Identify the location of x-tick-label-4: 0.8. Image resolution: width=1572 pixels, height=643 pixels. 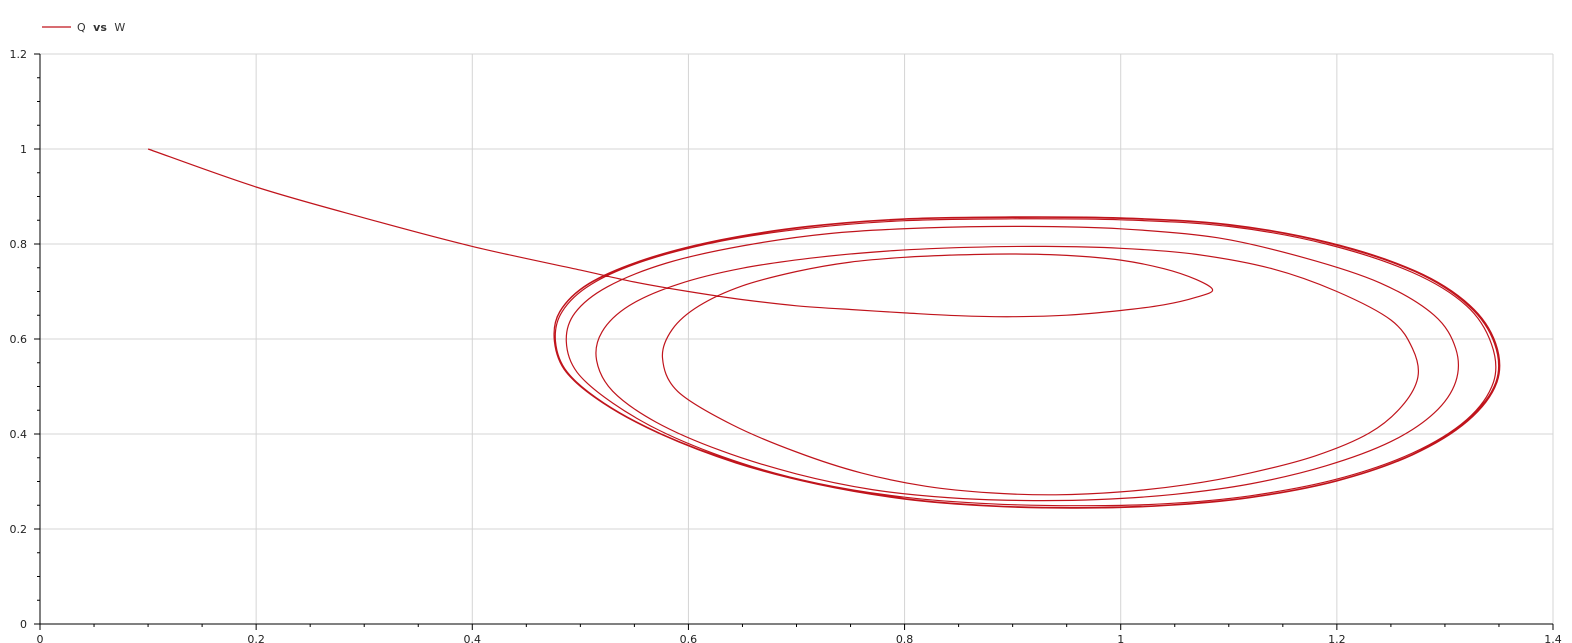
(905, 638).